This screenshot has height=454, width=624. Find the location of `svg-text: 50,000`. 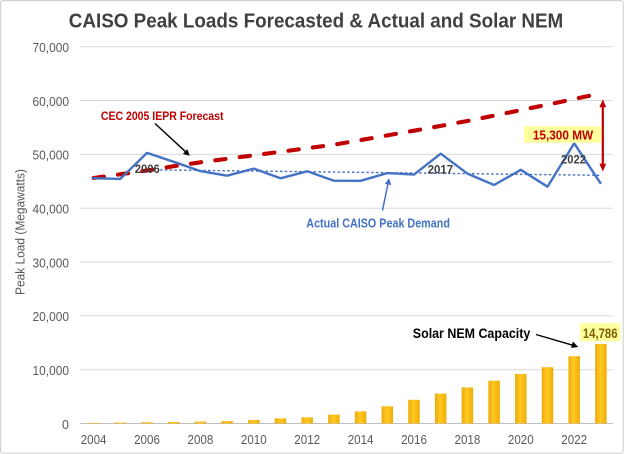

svg-text: 50,000 is located at coordinates (51, 156).